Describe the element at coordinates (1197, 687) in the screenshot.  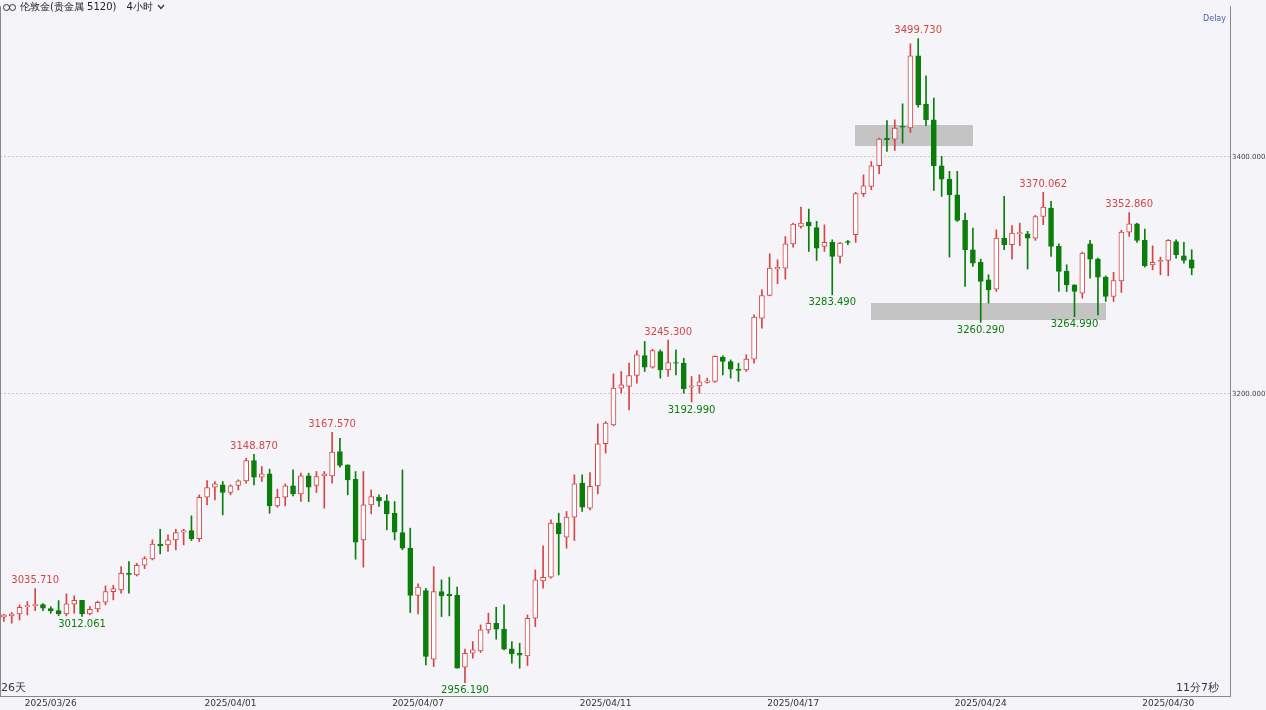
I see `annotation: 11分7秒` at that location.